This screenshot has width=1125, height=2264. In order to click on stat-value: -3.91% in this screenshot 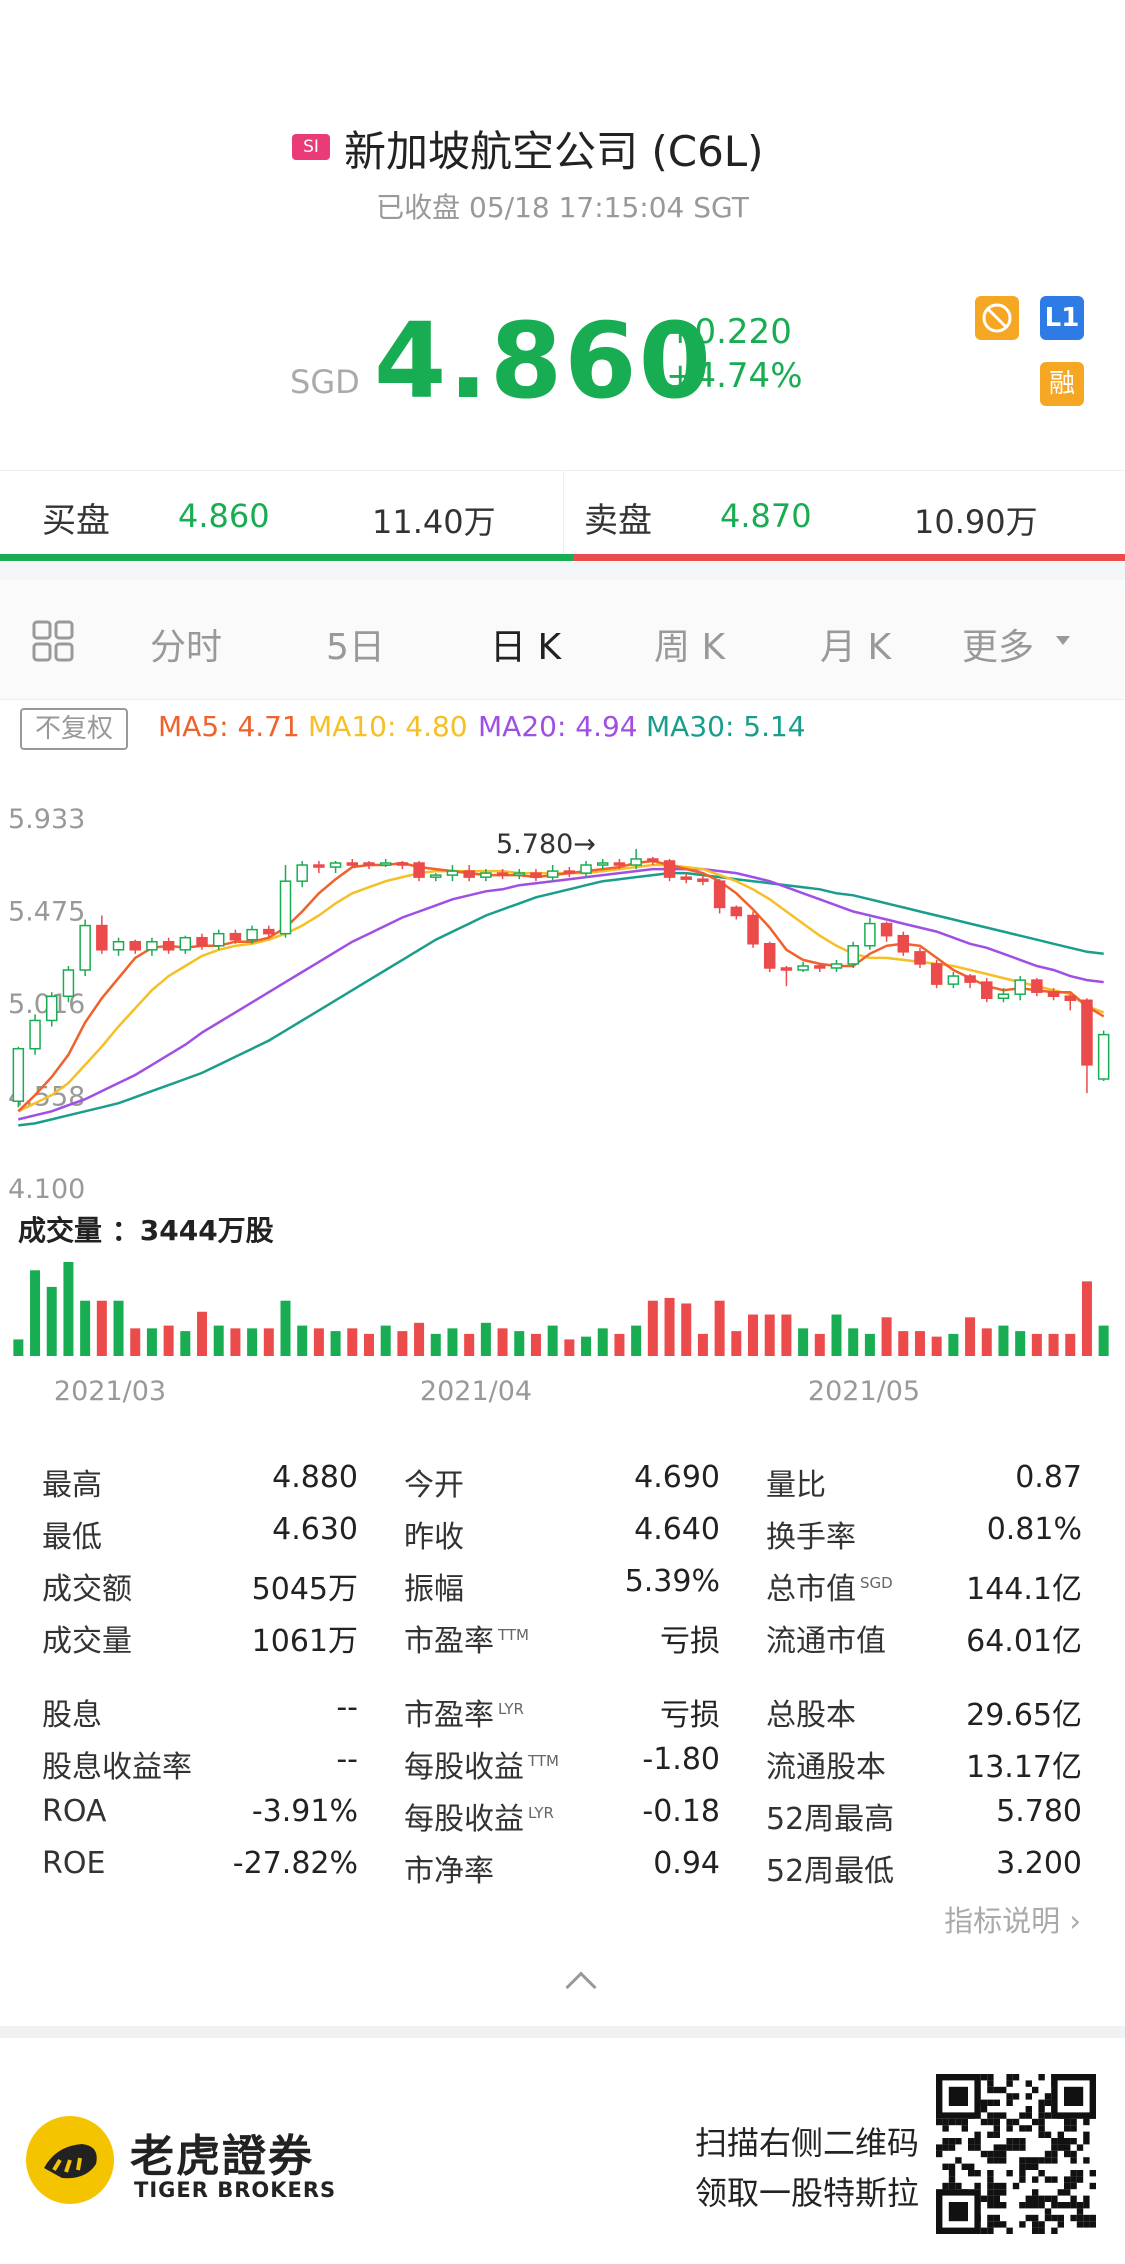, I will do `click(304, 1811)`.